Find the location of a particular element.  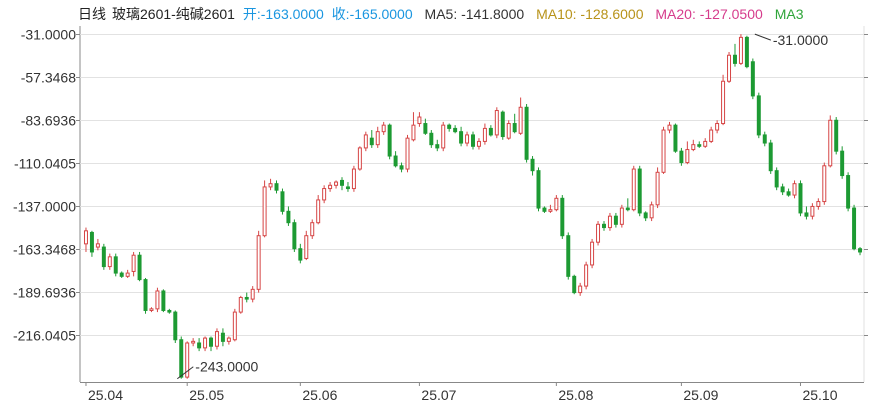

ma5-label: MA5: is located at coordinates (441, 14).